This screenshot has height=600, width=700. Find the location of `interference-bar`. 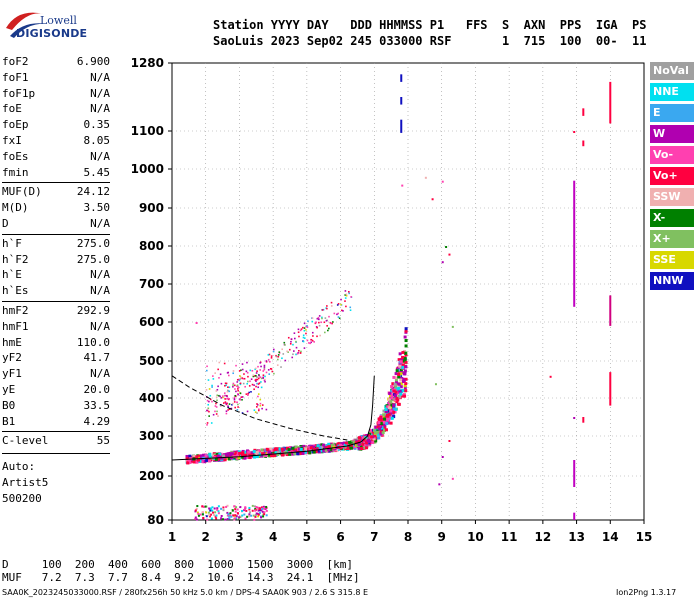

interference-bar is located at coordinates (574, 243).